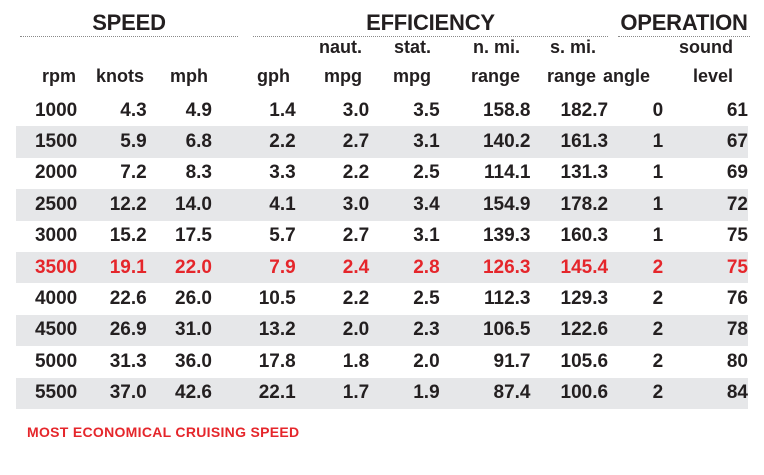 The height and width of the screenshot is (475, 764). Describe the element at coordinates (112, 330) in the screenshot. I see `cell-knots: 26.9` at that location.